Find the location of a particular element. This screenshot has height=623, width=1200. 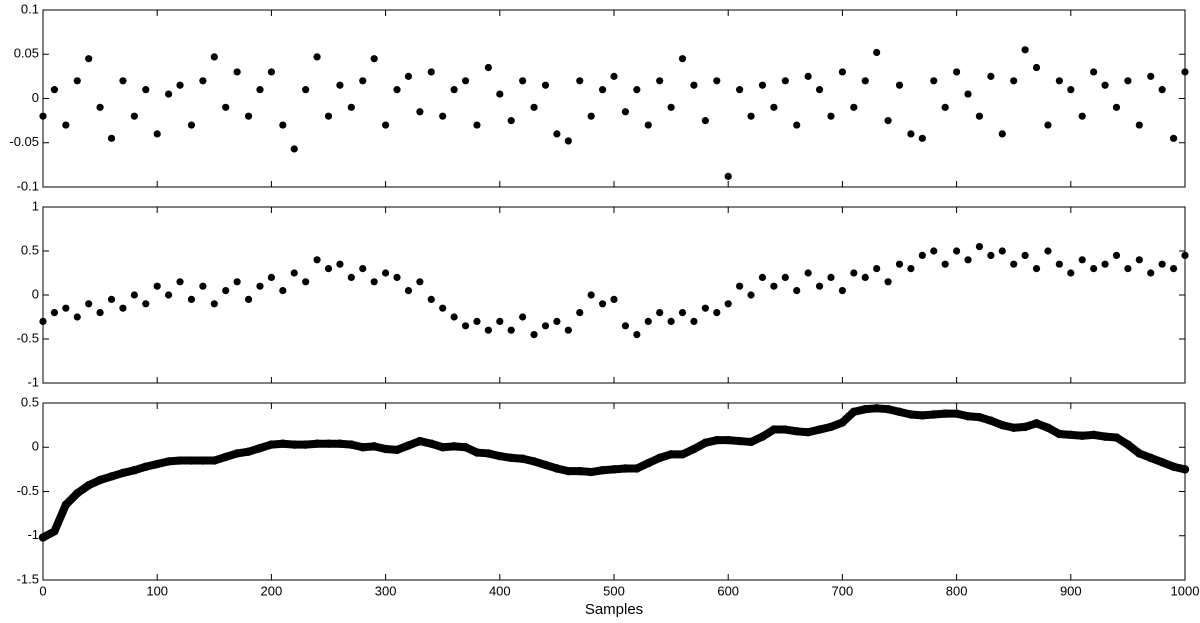

y-tick-label: 0.5 is located at coordinates (30, 401).